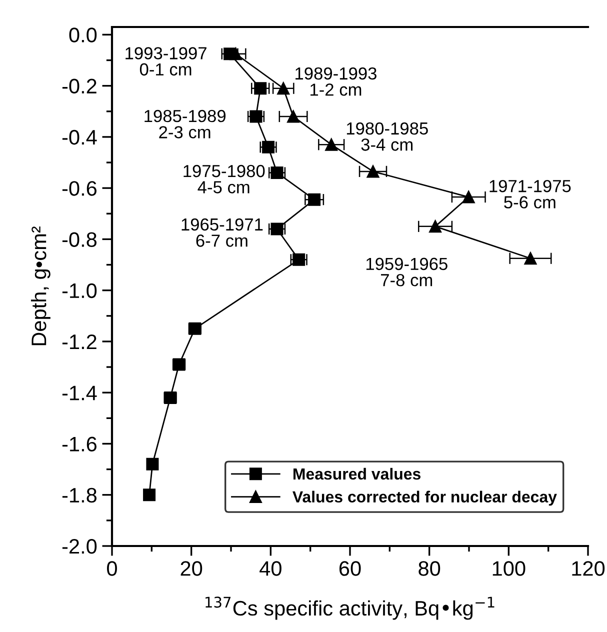 The height and width of the screenshot is (632, 607). I want to click on y-tick-label: -1.4, so click(79, 393).